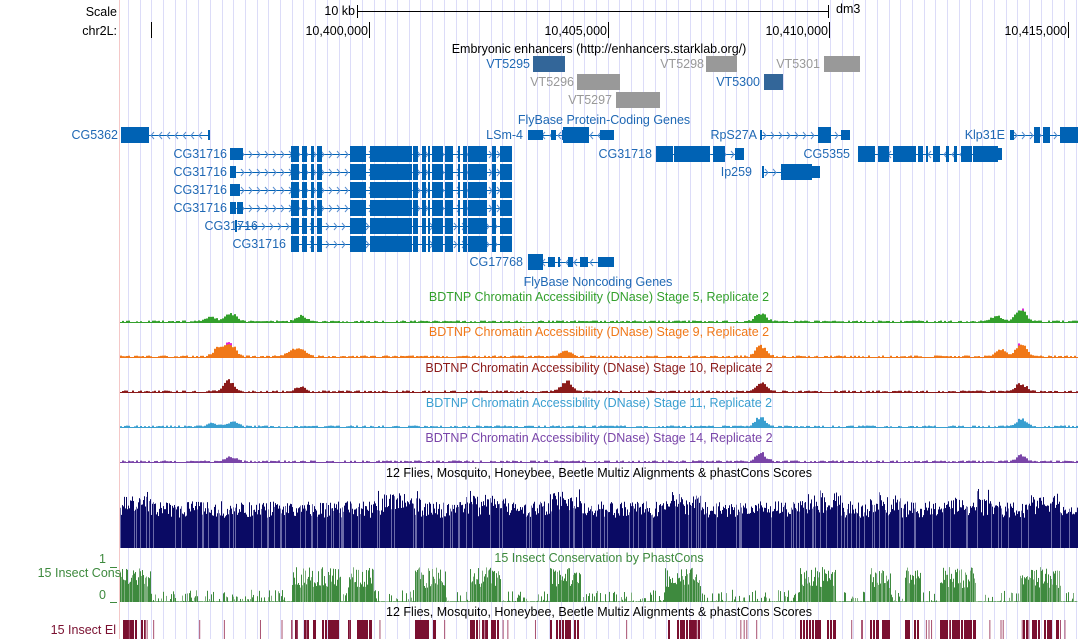 The width and height of the screenshot is (1078, 639). I want to click on gene-label: CG31718, so click(625, 154).